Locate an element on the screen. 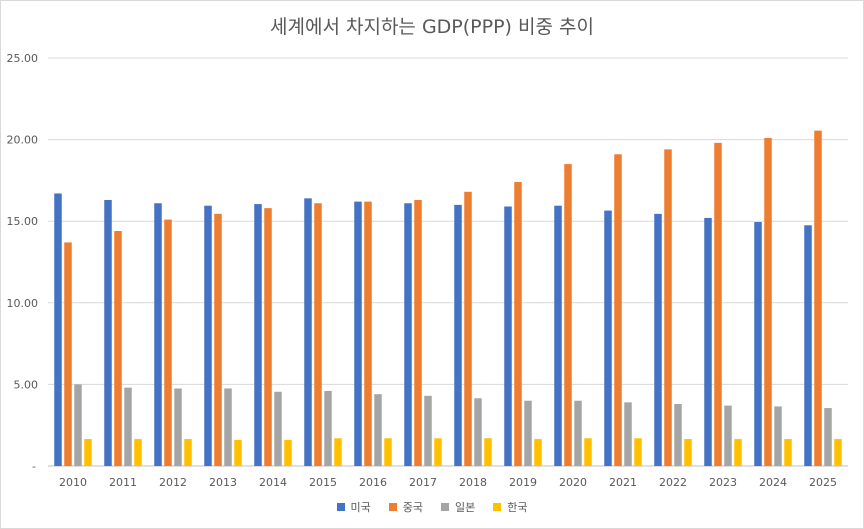 The width and height of the screenshot is (864, 529). bar-미국-2020 is located at coordinates (558, 335).